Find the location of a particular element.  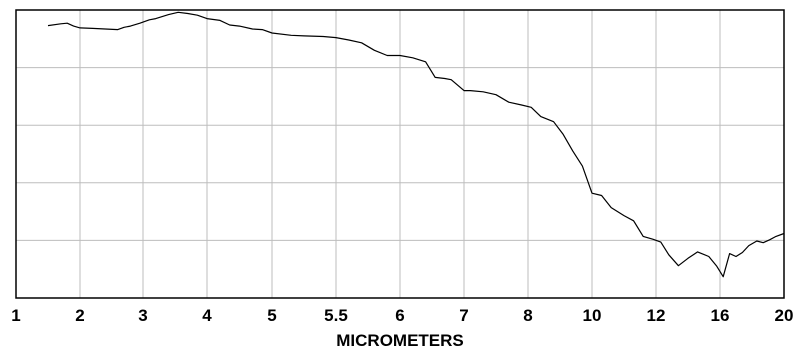

x-tick-label: 5 is located at coordinates (271, 315).